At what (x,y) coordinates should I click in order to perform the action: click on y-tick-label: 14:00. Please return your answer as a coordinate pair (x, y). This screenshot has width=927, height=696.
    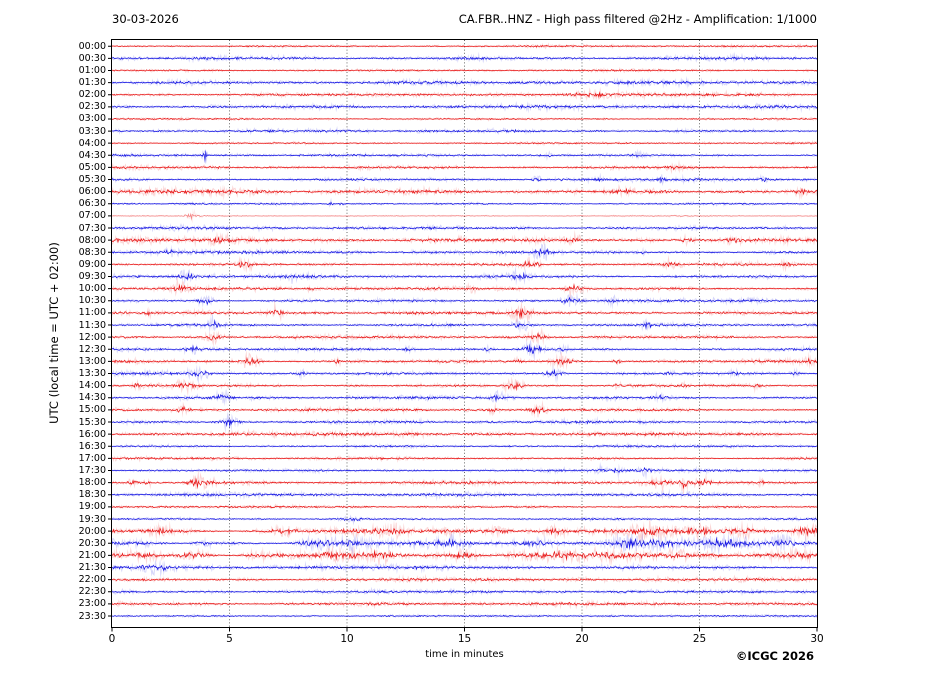
    Looking at the image, I should click on (92, 386).